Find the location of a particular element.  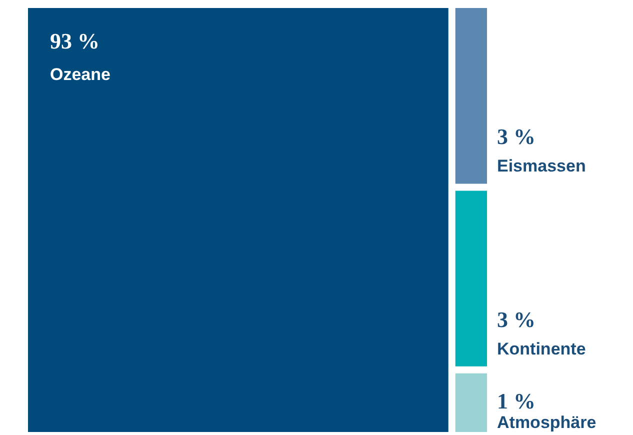

category-label: Atmosphäre is located at coordinates (546, 422).